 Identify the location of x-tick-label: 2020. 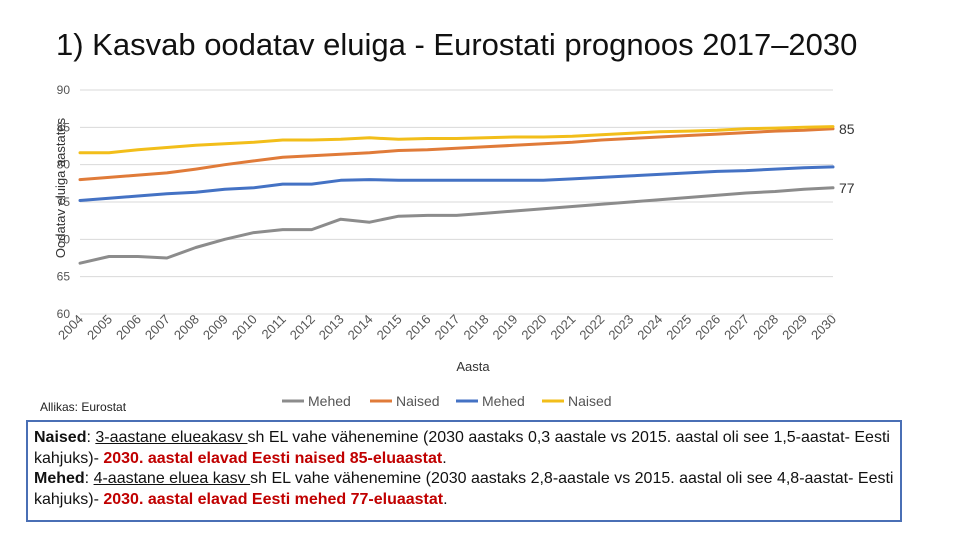
(533, 327).